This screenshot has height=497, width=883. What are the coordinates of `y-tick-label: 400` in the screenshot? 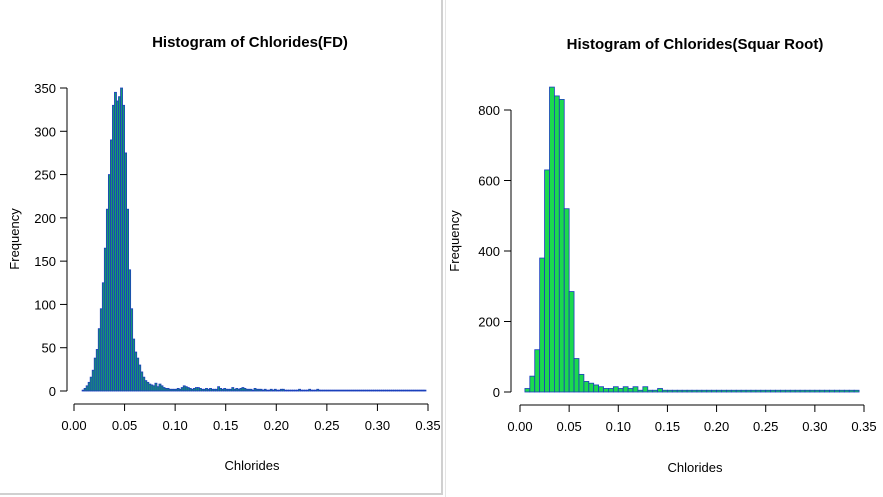 It's located at (489, 251).